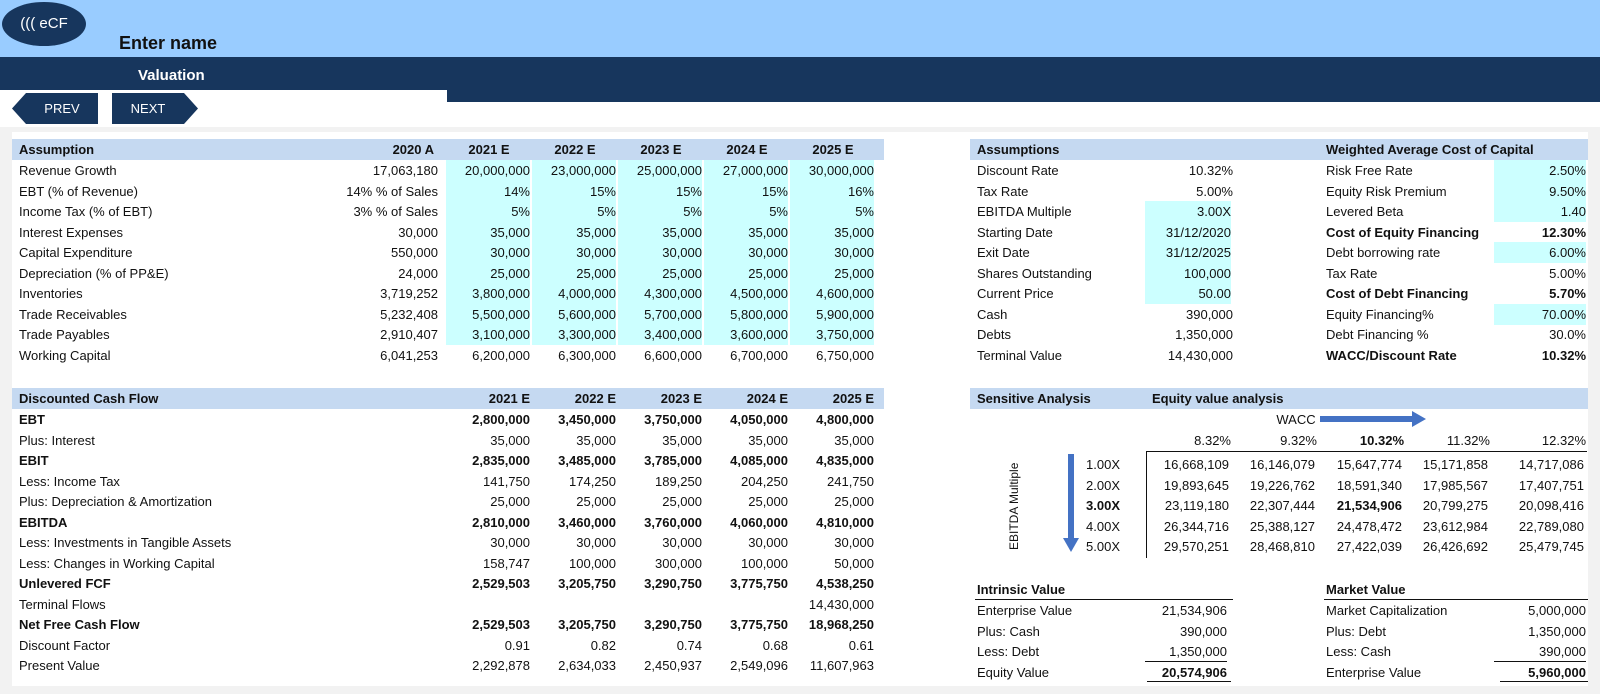 This screenshot has height=694, width=1600. I want to click on assumption-cell: 14% % of Sales, so click(392, 191).